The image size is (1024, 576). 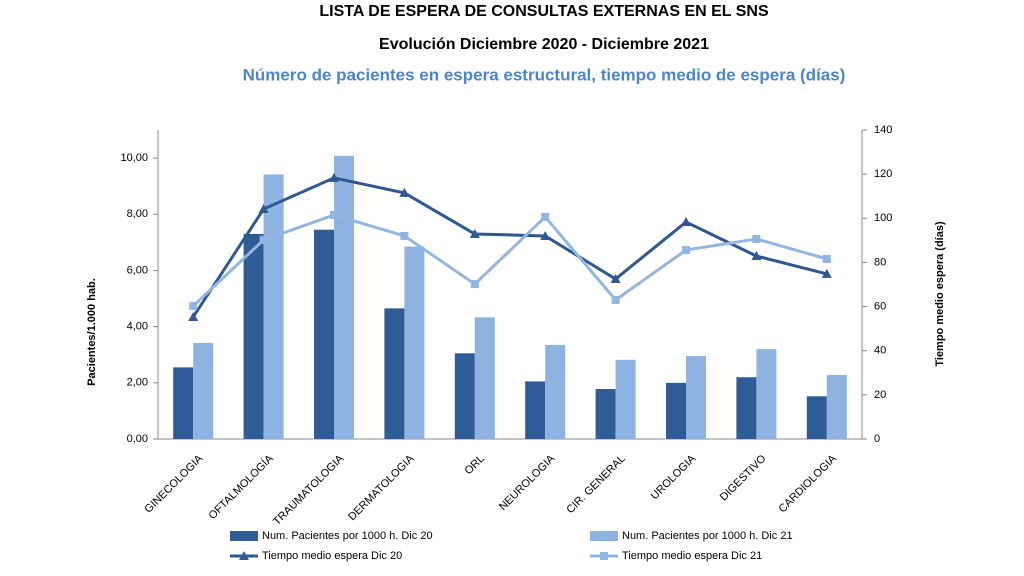 I want to click on x-tick-label: DERMATOLOGIA, so click(x=381, y=487).